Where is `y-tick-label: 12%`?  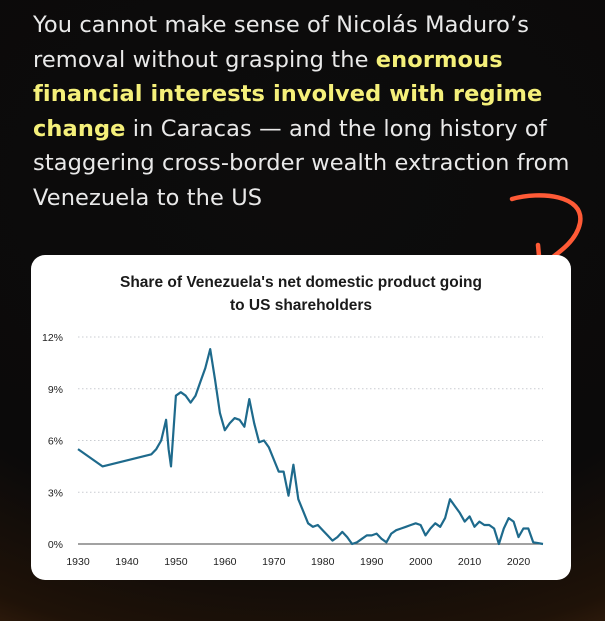 y-tick-label: 12% is located at coordinates (52, 338).